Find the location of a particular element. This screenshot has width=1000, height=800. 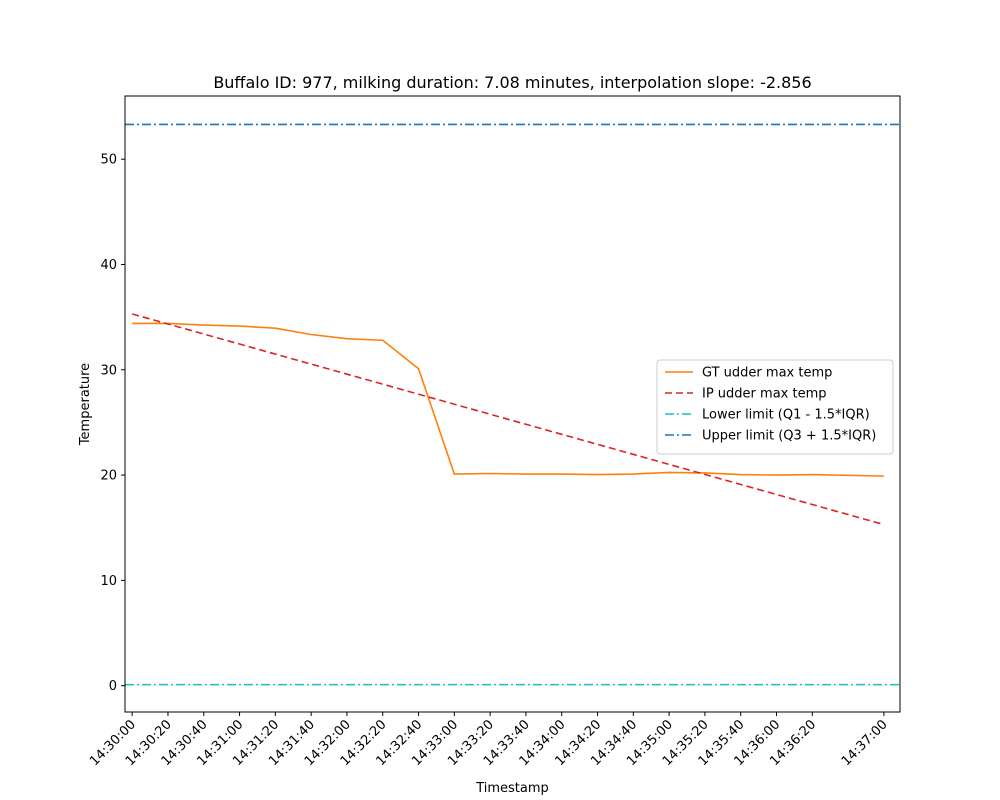

y-tick-label: 50 is located at coordinates (108, 160).